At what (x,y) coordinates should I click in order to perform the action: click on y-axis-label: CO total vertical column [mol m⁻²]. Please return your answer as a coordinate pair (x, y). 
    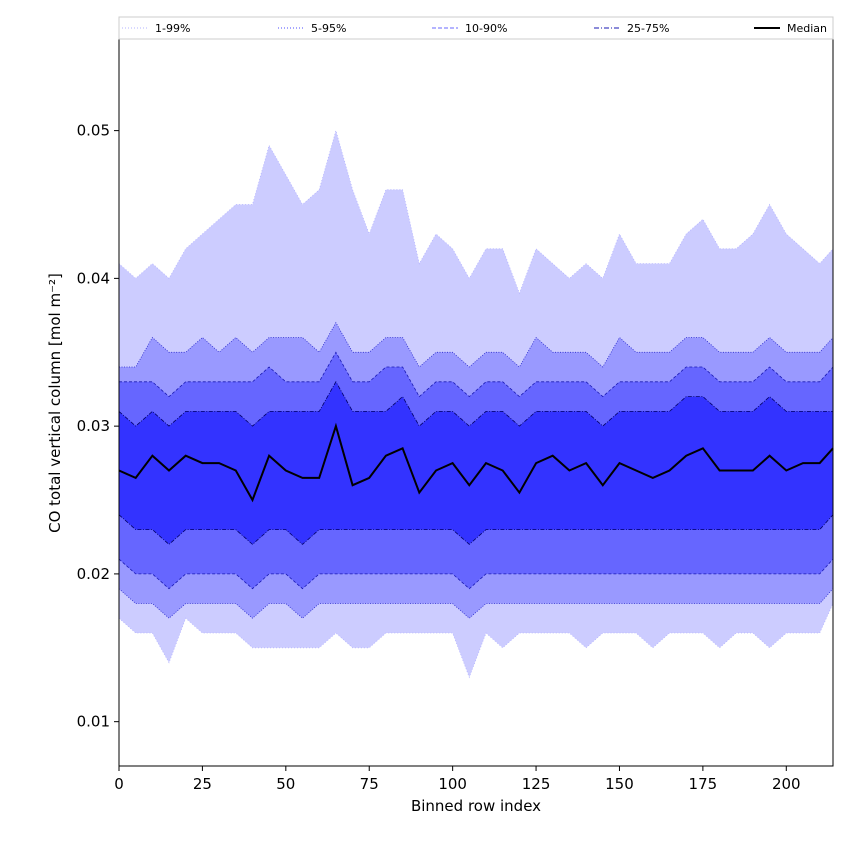
    Looking at the image, I should click on (55, 403).